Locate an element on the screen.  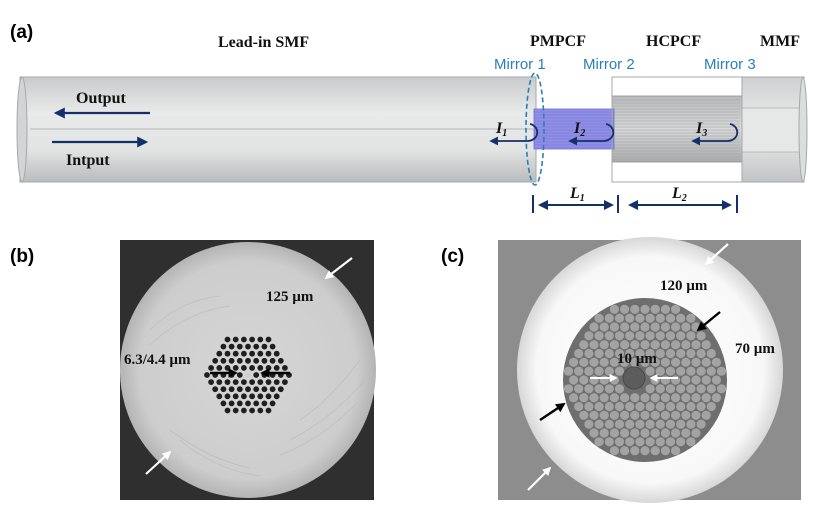
hollow-core is located at coordinates (634, 378).